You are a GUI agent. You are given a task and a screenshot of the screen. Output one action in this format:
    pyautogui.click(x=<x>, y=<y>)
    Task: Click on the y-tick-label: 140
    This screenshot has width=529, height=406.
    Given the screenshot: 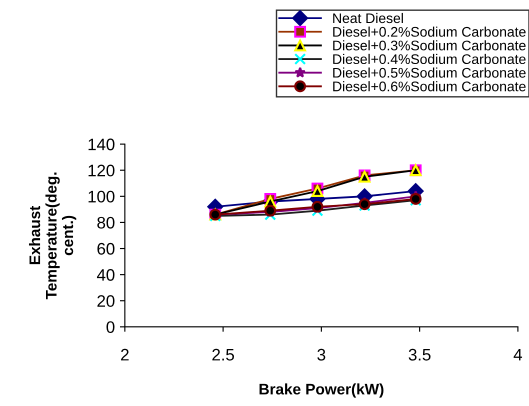 What is the action you would take?
    pyautogui.click(x=101, y=144)
    